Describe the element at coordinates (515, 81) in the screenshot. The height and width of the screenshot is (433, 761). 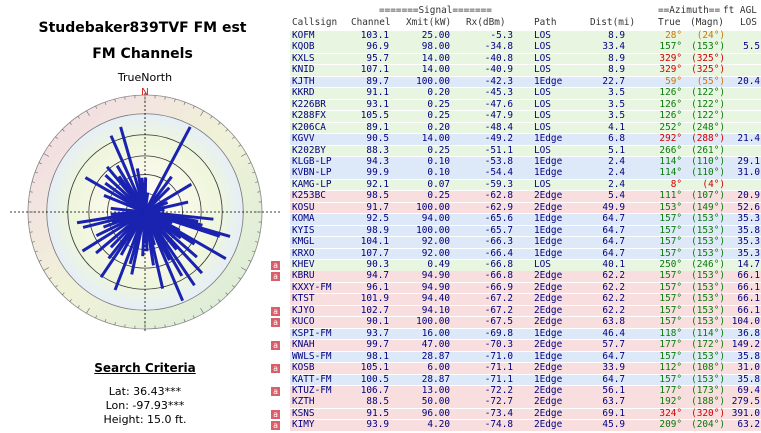
I see `table-row: KJTH 89.7 100.00 -42.3 1Edge 22.7 59° (55°) 20.4` at that location.